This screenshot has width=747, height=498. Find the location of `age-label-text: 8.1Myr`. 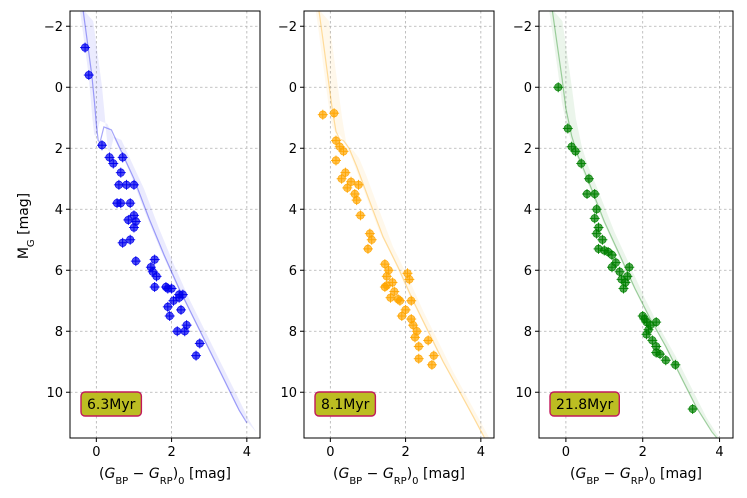

age-label-text: 8.1Myr is located at coordinates (345, 405).